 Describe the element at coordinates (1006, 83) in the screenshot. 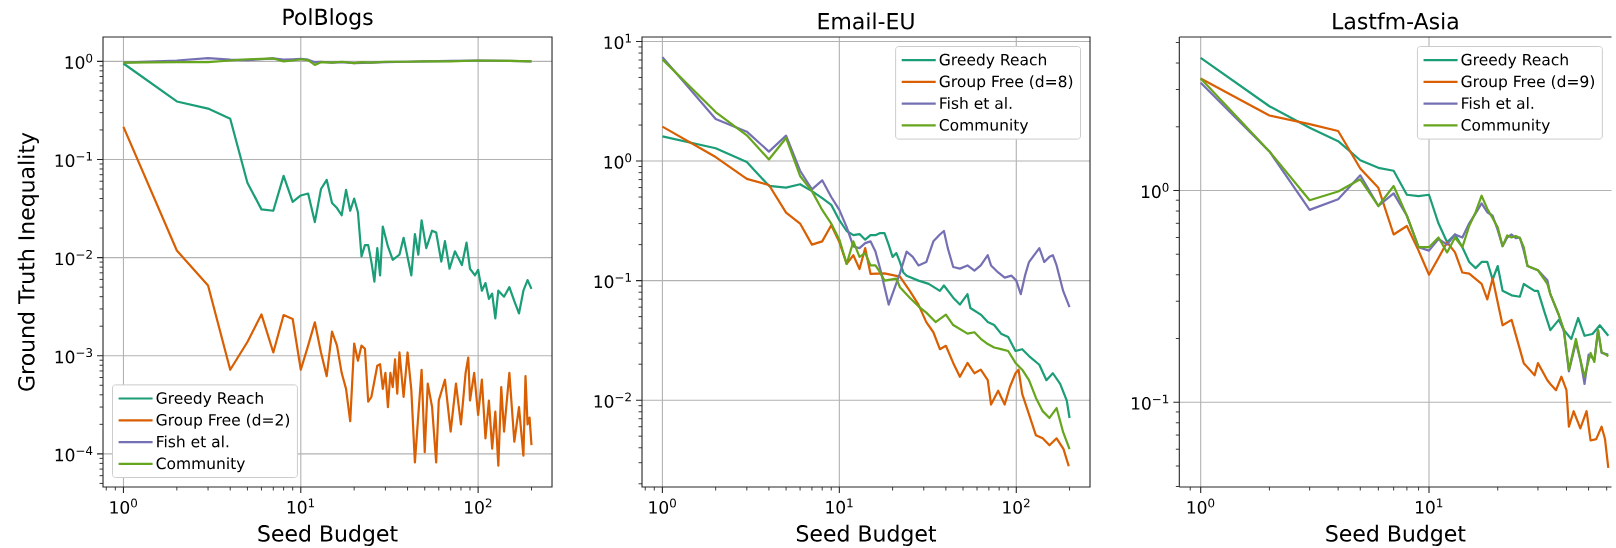

I see `legend-label: Group Free (d=8)` at that location.